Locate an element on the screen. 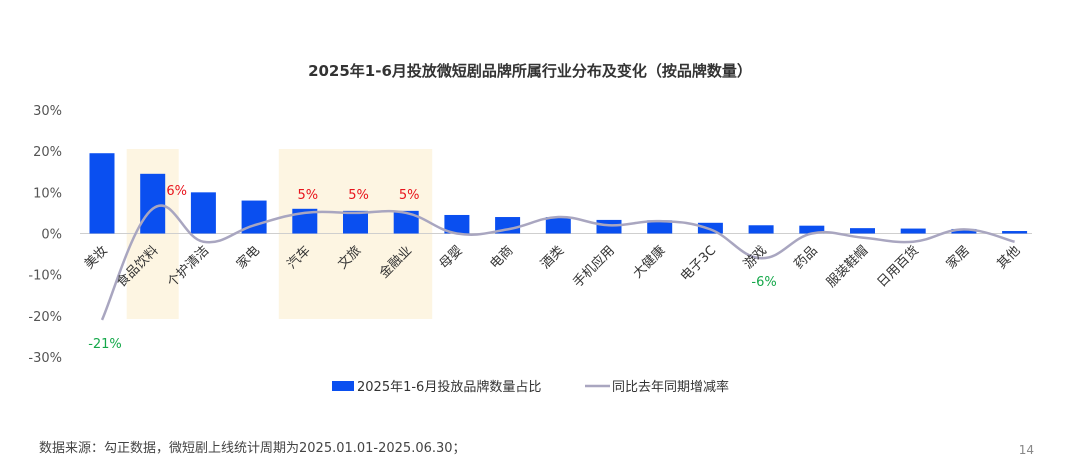  x-tick-label: 其他 is located at coordinates (1008, 257).